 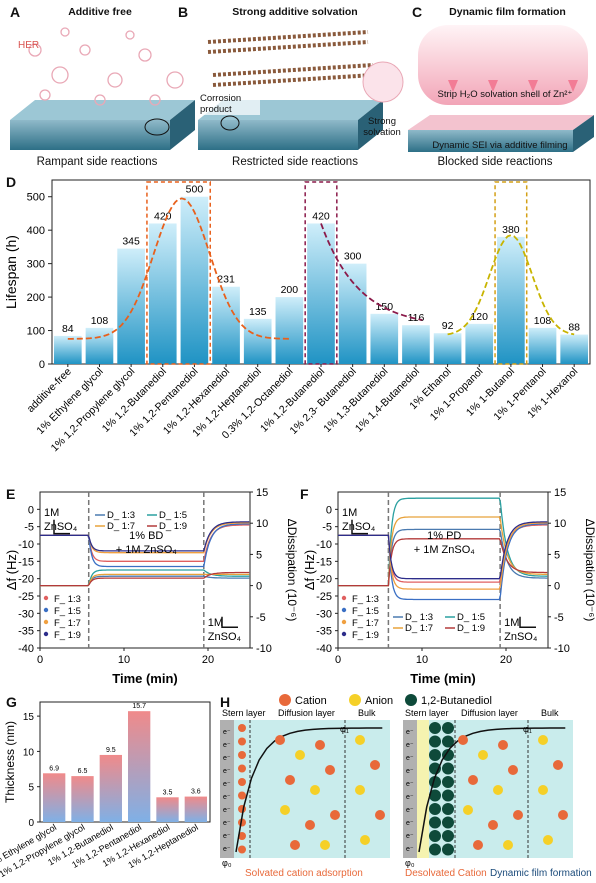 I want to click on bar-value-label: 88, so click(x=574, y=328).